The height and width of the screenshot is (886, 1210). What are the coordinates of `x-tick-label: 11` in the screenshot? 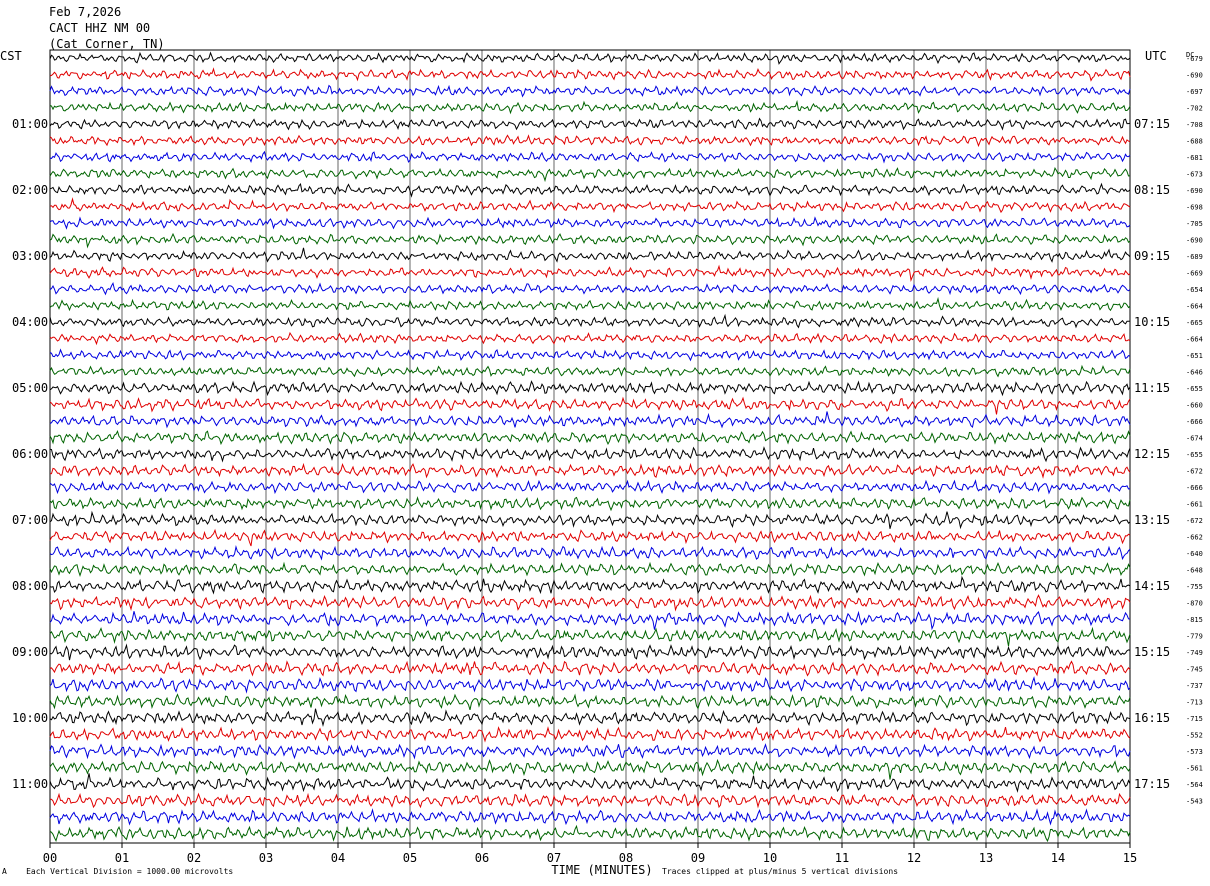 It's located at (842, 858).